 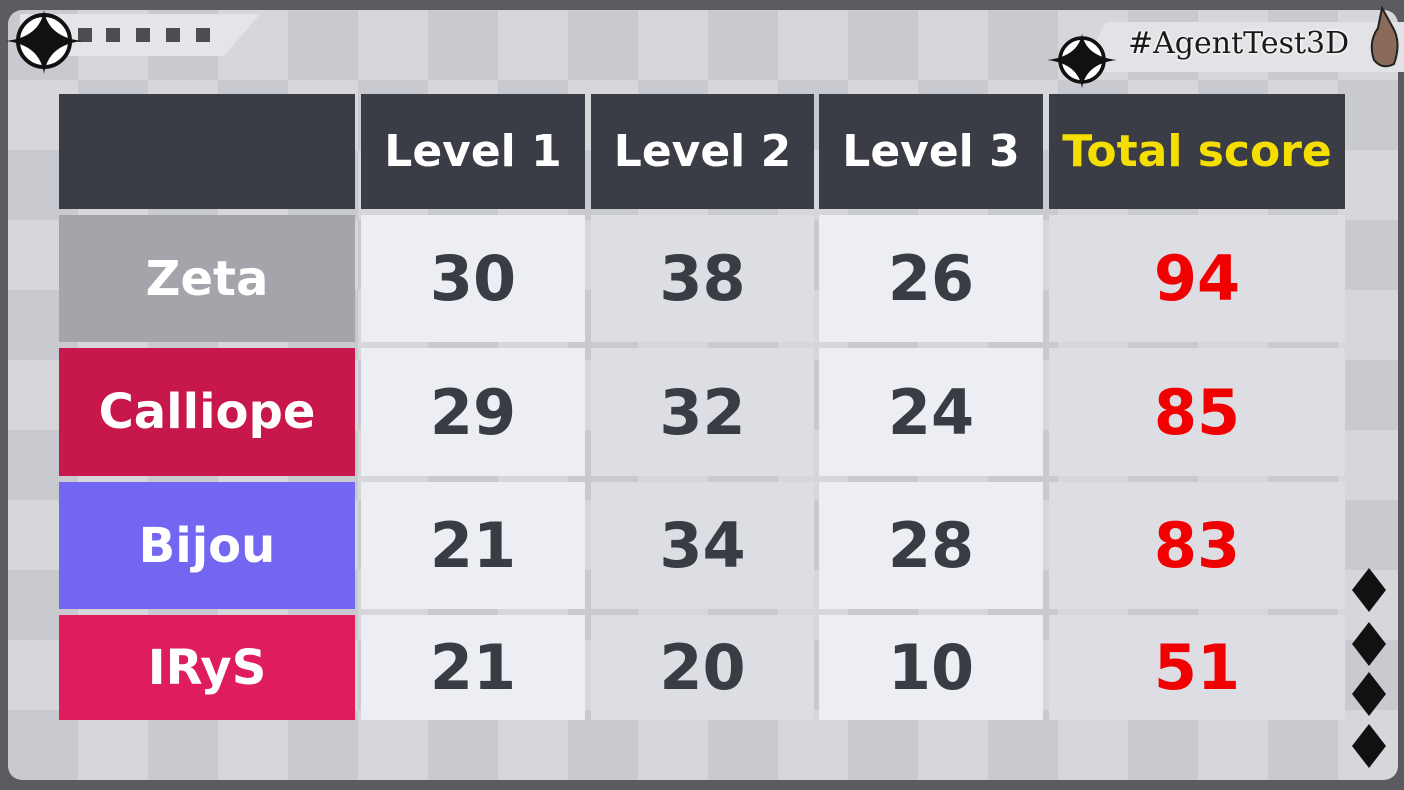 I want to click on header-level-1: Level 1, so click(x=473, y=151).